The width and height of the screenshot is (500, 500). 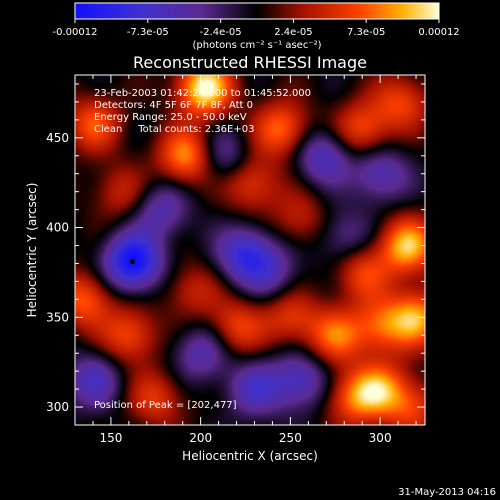 What do you see at coordinates (173, 105) in the screenshot?
I see `annotation-detectors: Detectors: 4F 5F 6F 7F 8F, Att 0` at bounding box center [173, 105].